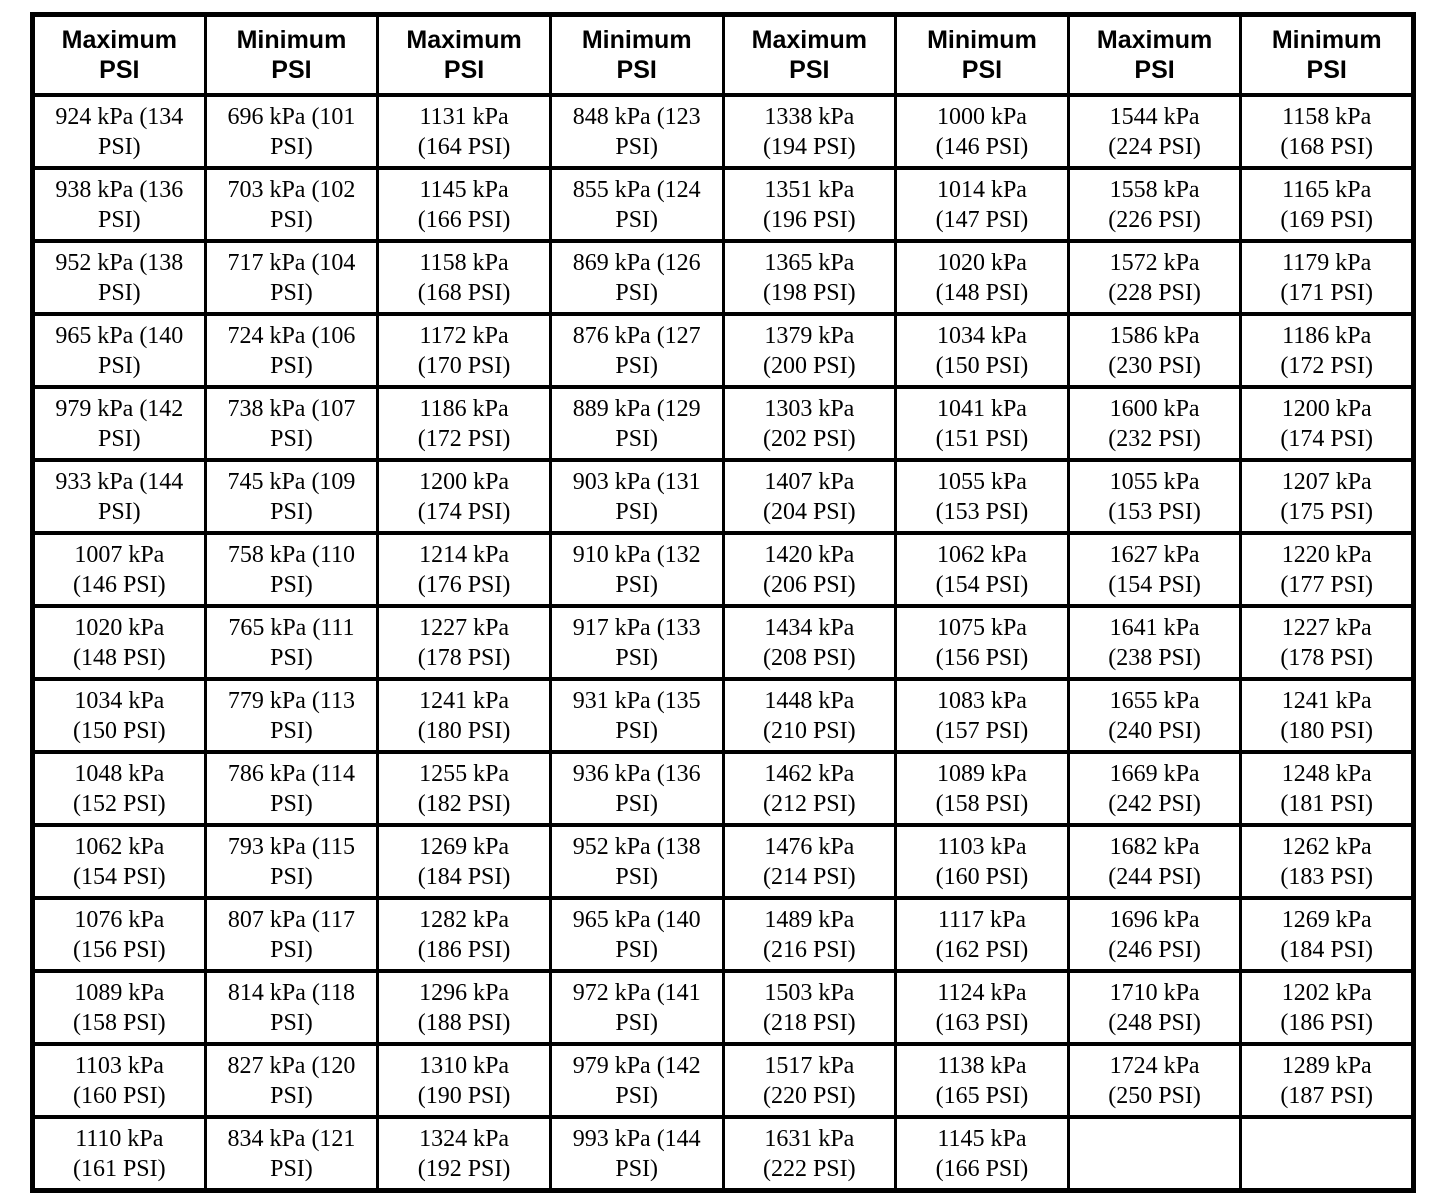 The image size is (1440, 1196). What do you see at coordinates (636, 277) in the screenshot?
I see `table-cell: 869 kPa (126 PSI)` at bounding box center [636, 277].